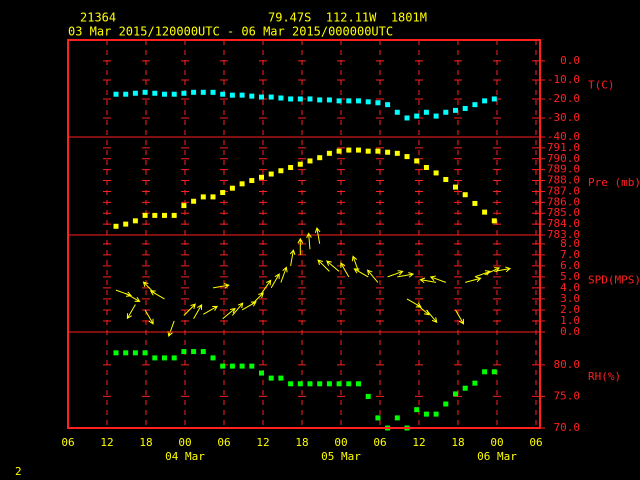 This screenshot has width=640, height=480. What do you see at coordinates (563, 201) in the screenshot?
I see `y-tick-label: 786.0` at bounding box center [563, 201].